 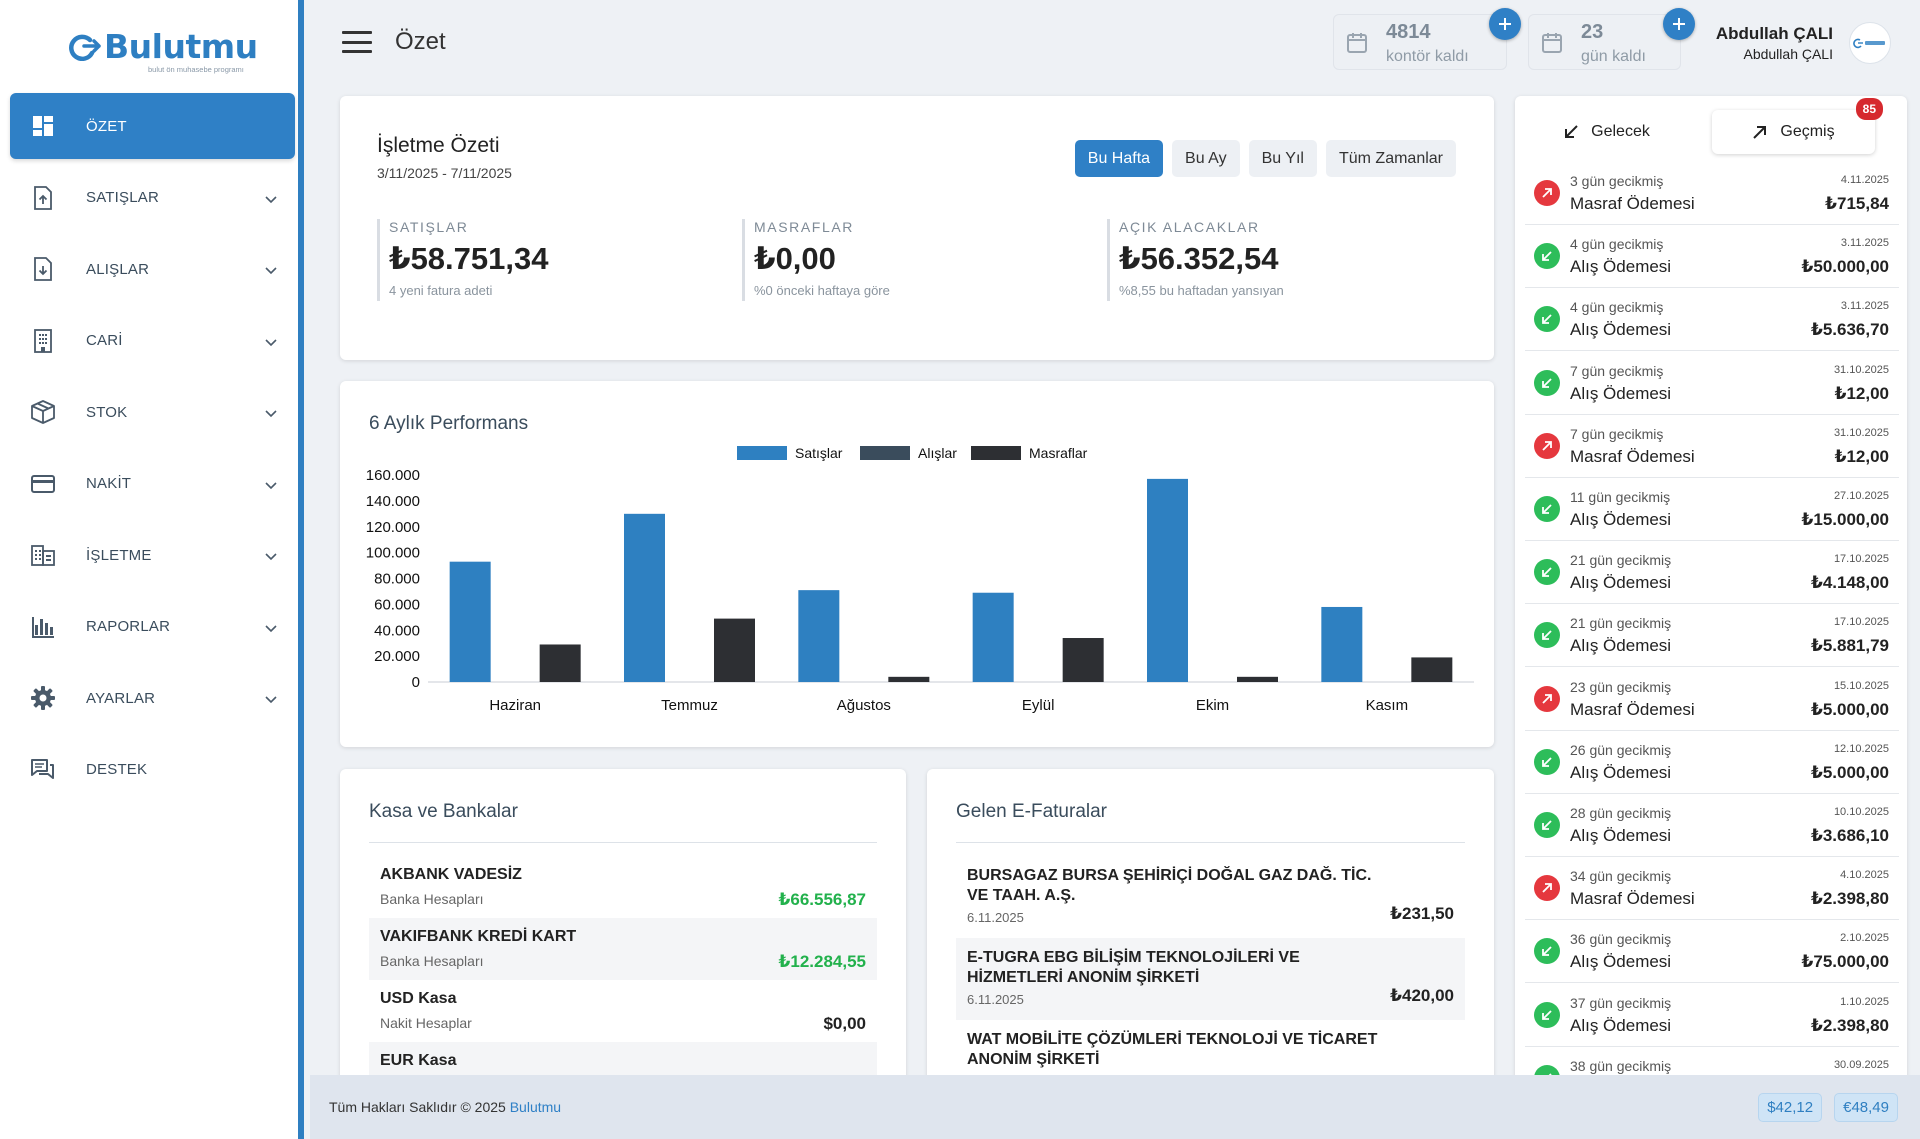 I want to click on filter-this-year-button: Bu Yıl, so click(x=1282, y=158).